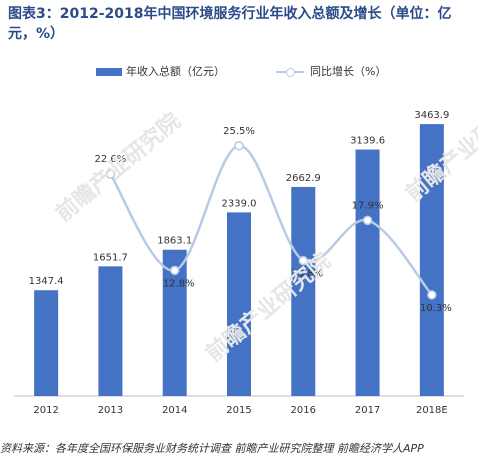 Image resolution: width=478 pixels, height=461 pixels. I want to click on legend-bar-swatch, so click(109, 72).